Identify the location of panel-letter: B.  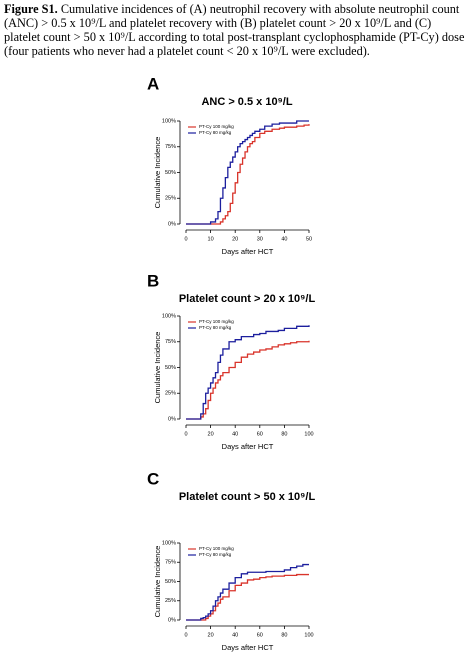
(153, 280).